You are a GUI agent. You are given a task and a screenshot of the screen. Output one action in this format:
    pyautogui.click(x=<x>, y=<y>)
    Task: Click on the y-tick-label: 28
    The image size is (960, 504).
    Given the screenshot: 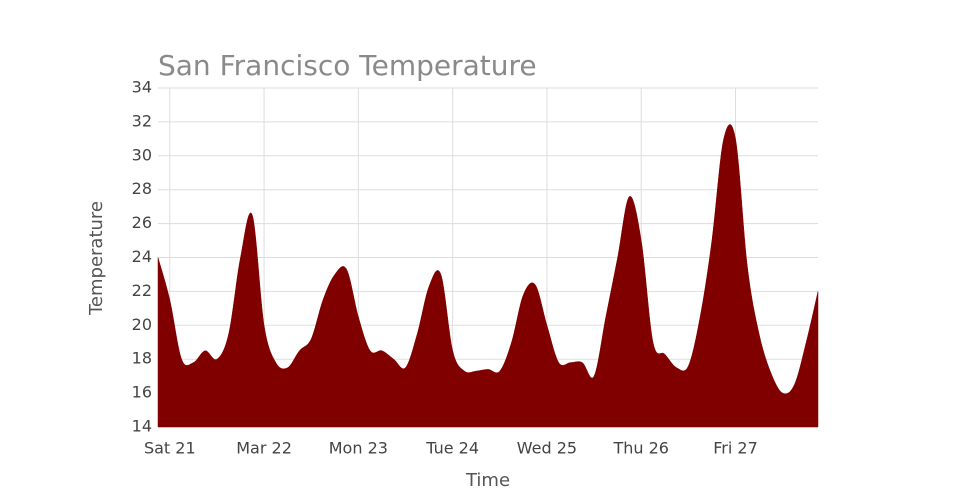 What is the action you would take?
    pyautogui.click(x=142, y=188)
    